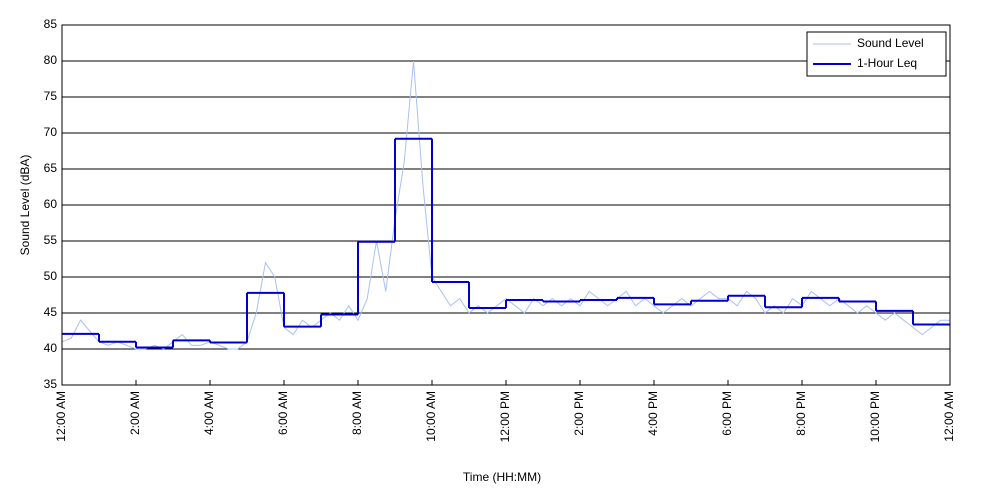  Describe the element at coordinates (51, 168) in the screenshot. I see `y-tick-label: 65` at that location.